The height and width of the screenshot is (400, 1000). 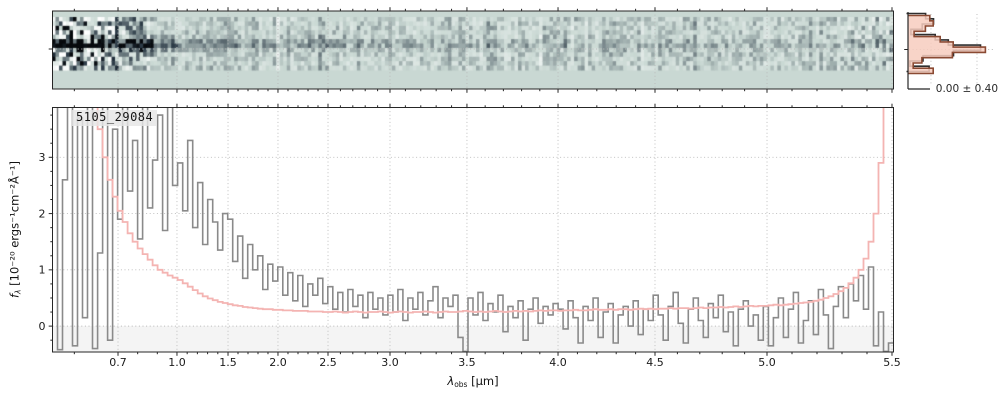 I want to click on x-tick-label: 0.7, so click(x=118, y=362).